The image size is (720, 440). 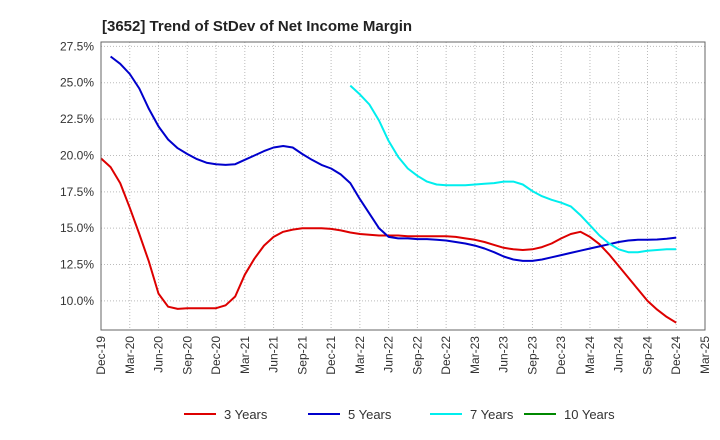 I want to click on x-tick-label: Mar-22, so click(x=360, y=355).